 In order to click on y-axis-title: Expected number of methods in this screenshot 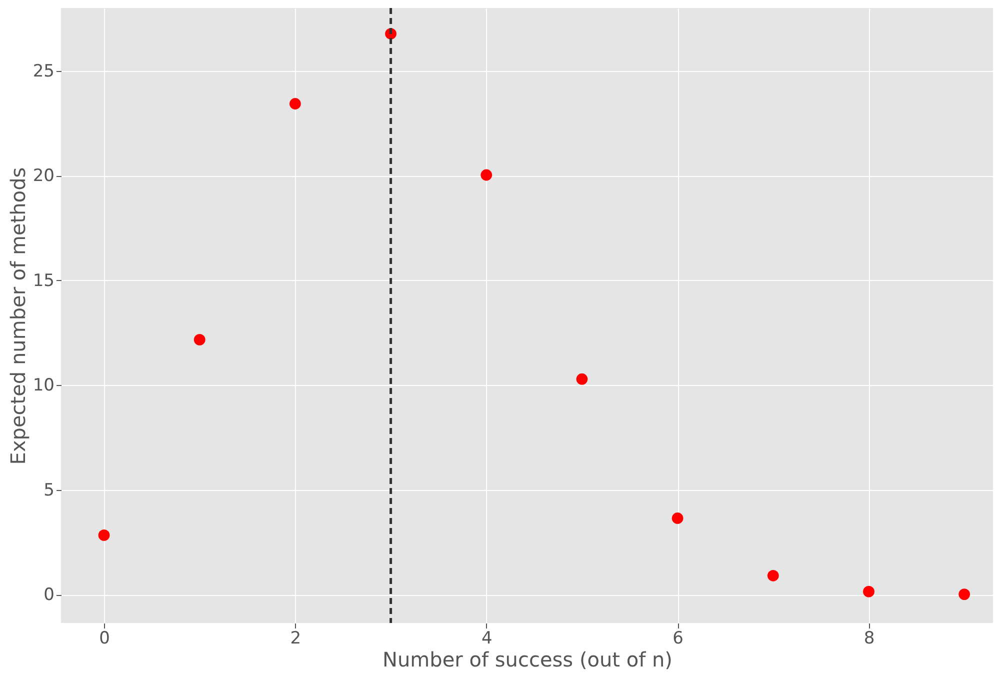, I will do `click(18, 316)`.